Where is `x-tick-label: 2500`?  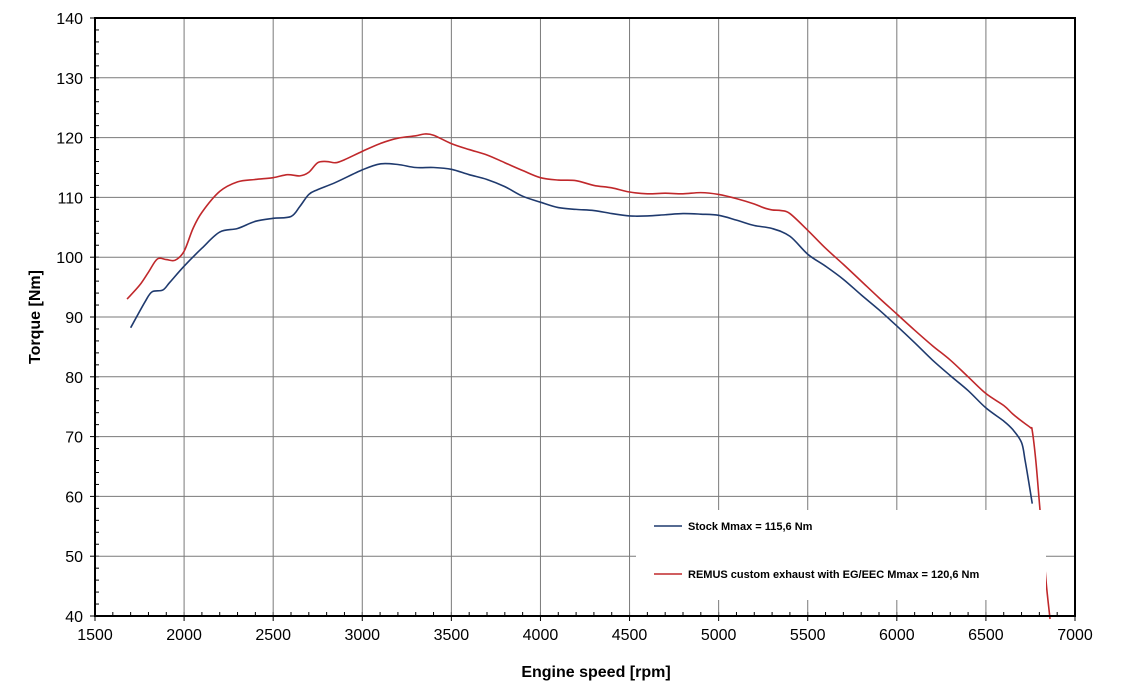
x-tick-label: 2500 is located at coordinates (273, 635).